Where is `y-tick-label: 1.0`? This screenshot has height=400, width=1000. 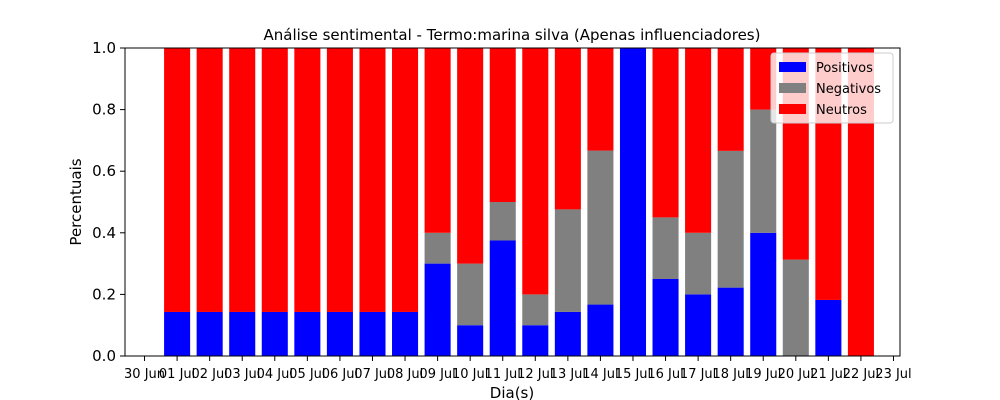
y-tick-label: 1.0 is located at coordinates (104, 48).